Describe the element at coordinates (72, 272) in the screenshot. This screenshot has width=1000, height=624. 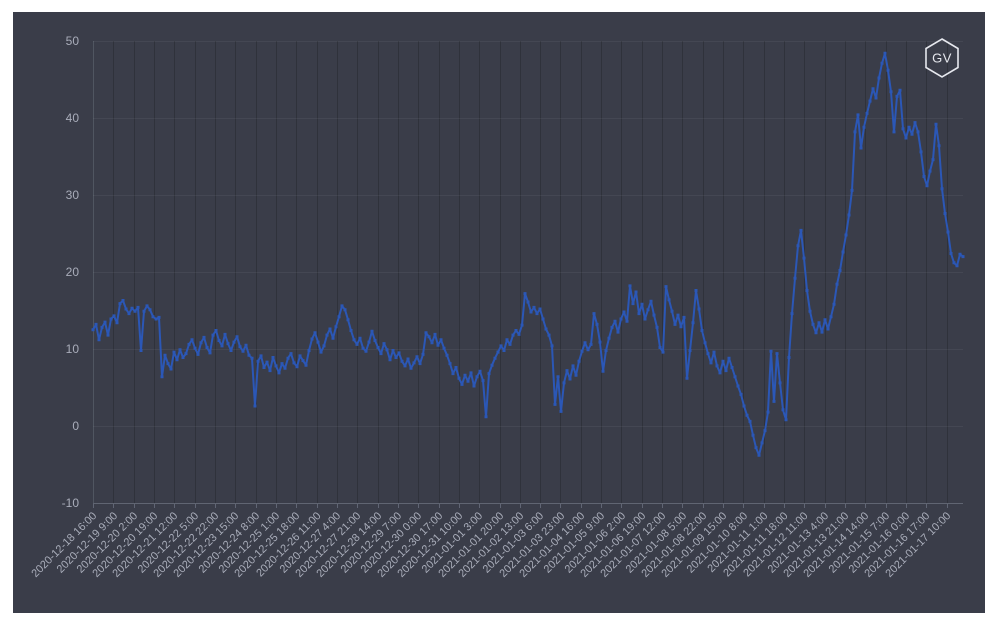
I see `y-axis-tick-label: 20` at that location.